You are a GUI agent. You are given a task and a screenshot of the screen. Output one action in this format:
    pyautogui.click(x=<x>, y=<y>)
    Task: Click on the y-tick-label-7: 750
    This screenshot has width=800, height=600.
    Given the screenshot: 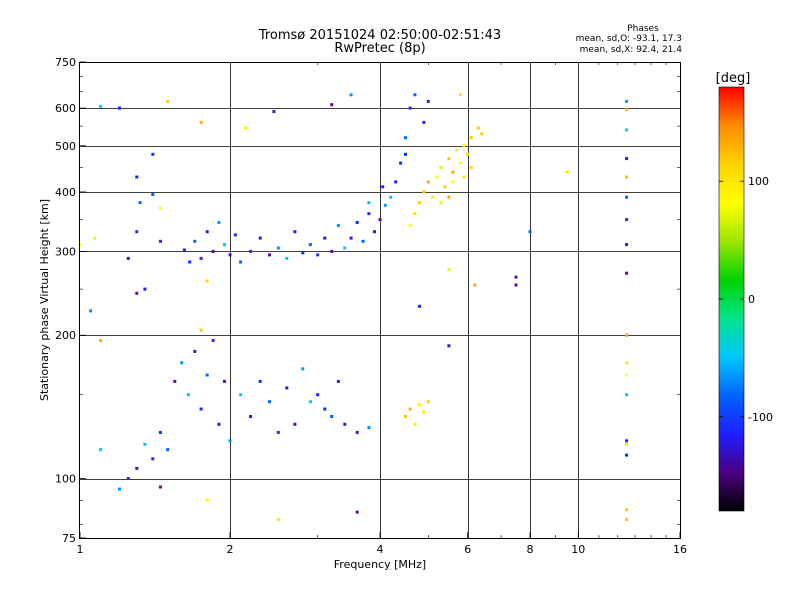 What is the action you would take?
    pyautogui.click(x=65, y=62)
    